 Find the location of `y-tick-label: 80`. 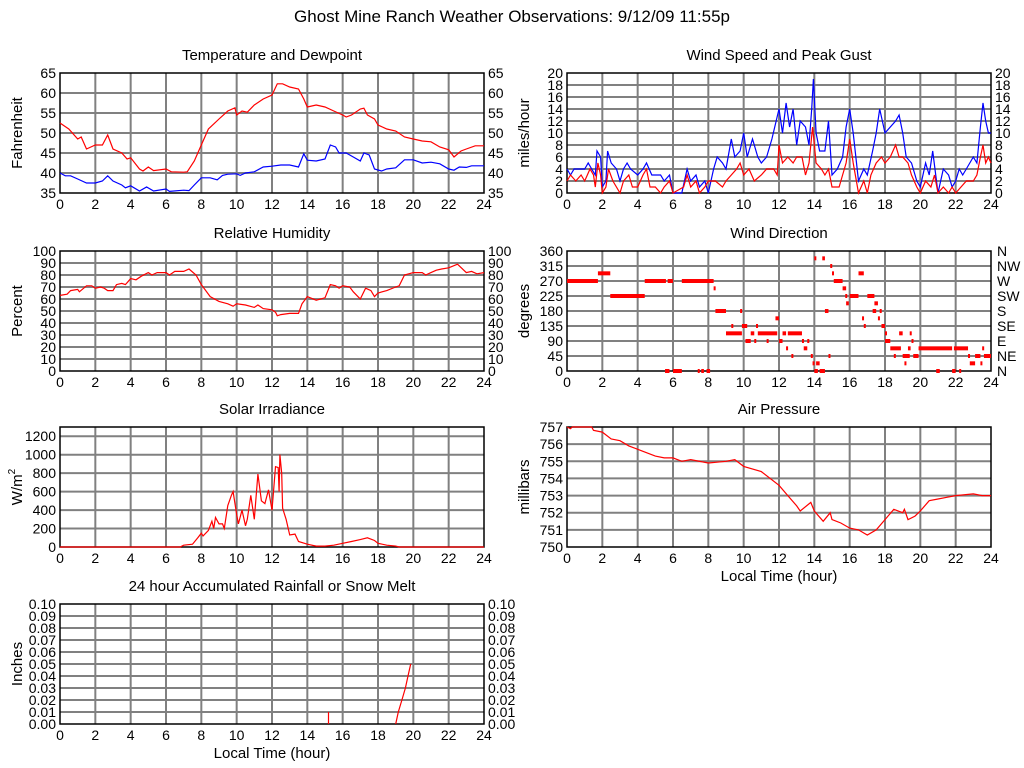

y-tick-label: 80 is located at coordinates (48, 275).